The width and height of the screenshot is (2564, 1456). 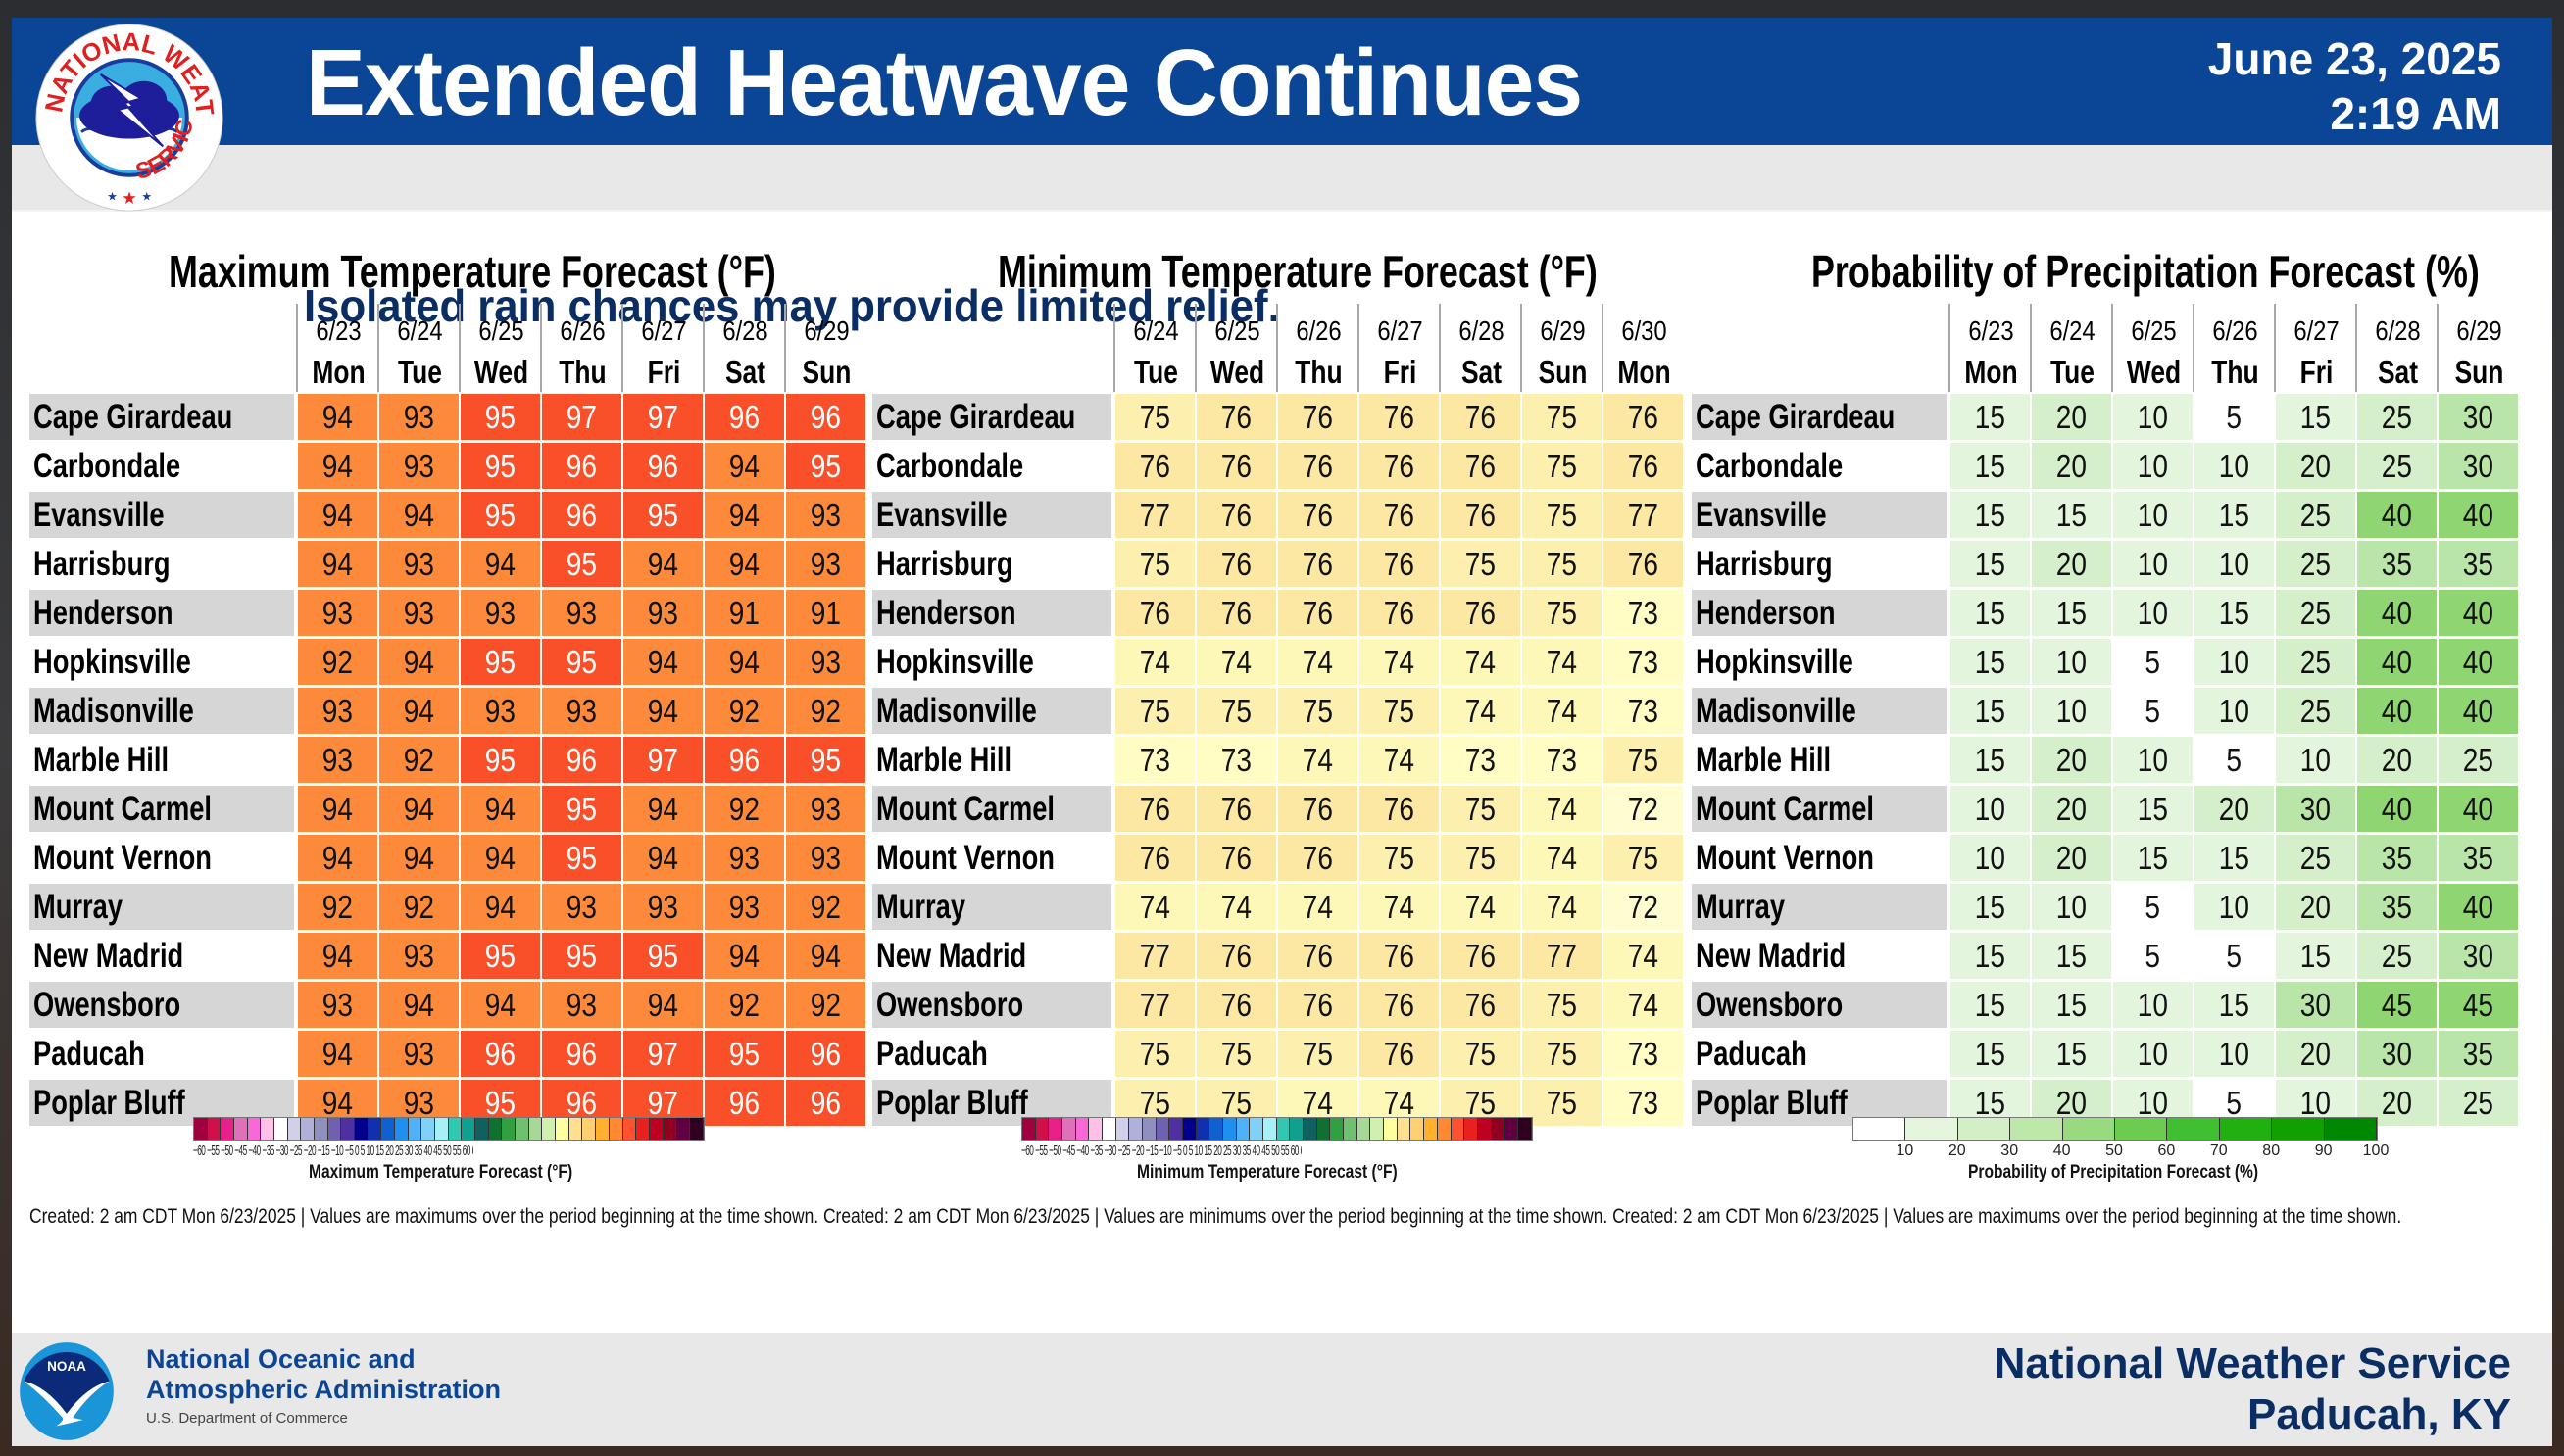 What do you see at coordinates (2114, 1150) in the screenshot?
I see `colorbar-tick-label: 50` at bounding box center [2114, 1150].